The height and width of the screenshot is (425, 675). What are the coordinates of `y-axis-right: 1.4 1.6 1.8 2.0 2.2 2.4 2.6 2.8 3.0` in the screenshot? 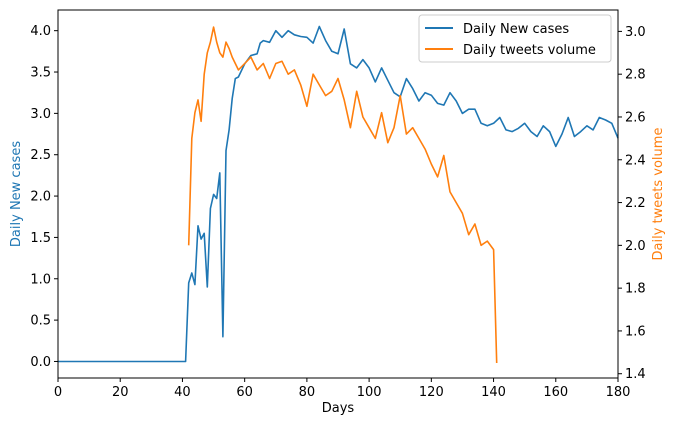 It's located at (632, 203).